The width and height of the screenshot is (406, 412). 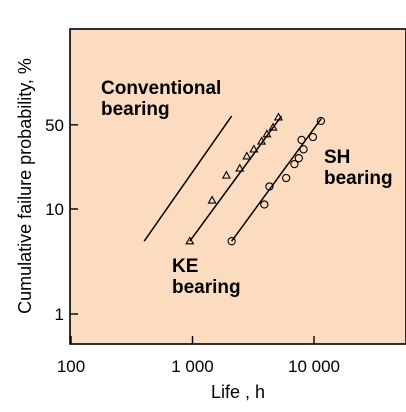 What do you see at coordinates (71, 366) in the screenshot?
I see `x-tick-label: 100` at bounding box center [71, 366].